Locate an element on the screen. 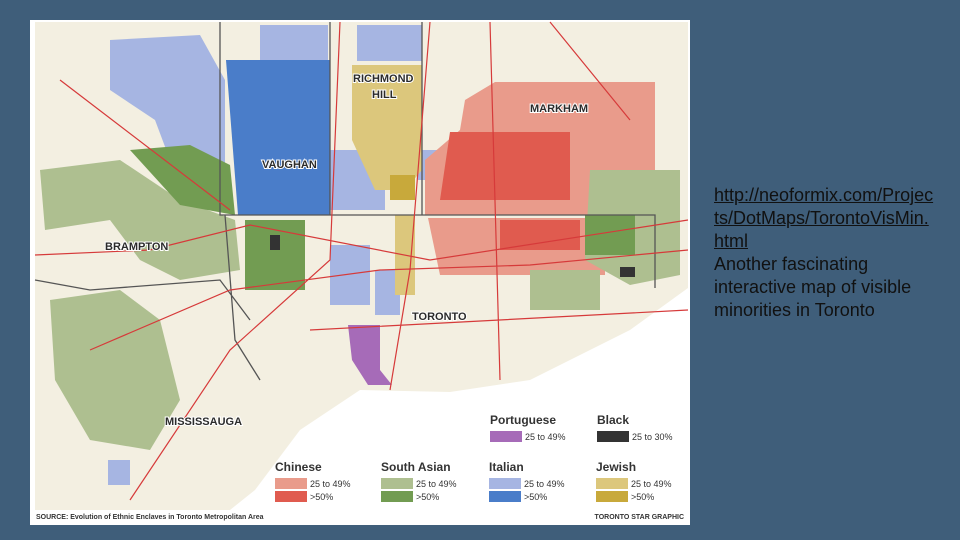  place-label: RICHMOND is located at coordinates (383, 79).